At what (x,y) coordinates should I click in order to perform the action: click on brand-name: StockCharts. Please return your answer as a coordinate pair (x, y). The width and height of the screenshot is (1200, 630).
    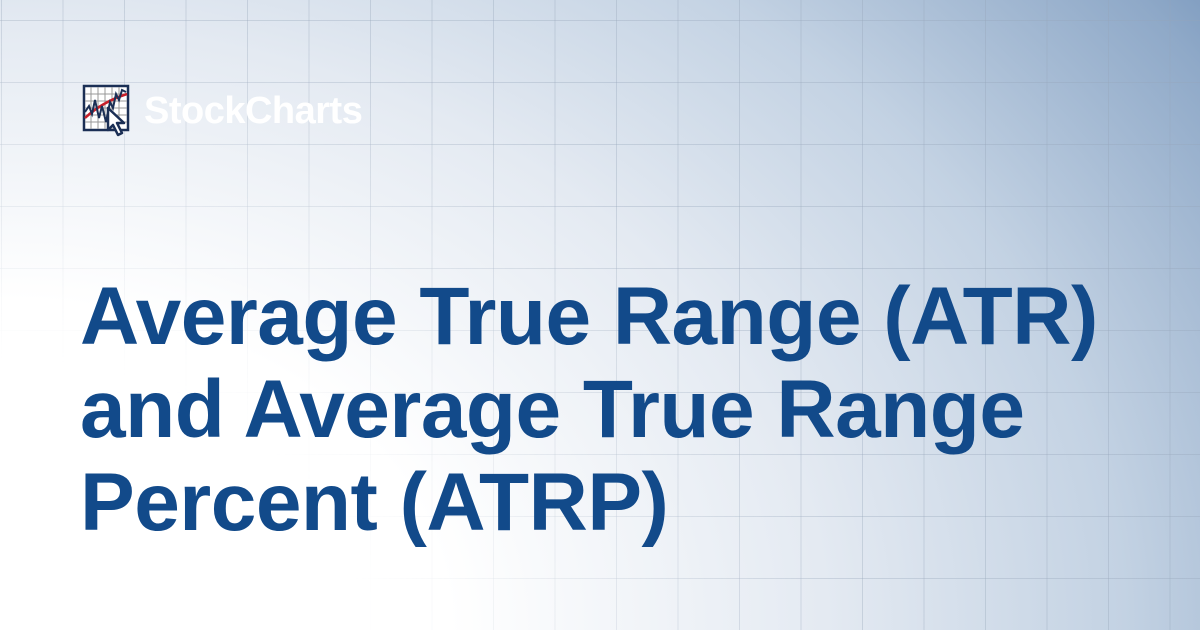
    Looking at the image, I should click on (253, 110).